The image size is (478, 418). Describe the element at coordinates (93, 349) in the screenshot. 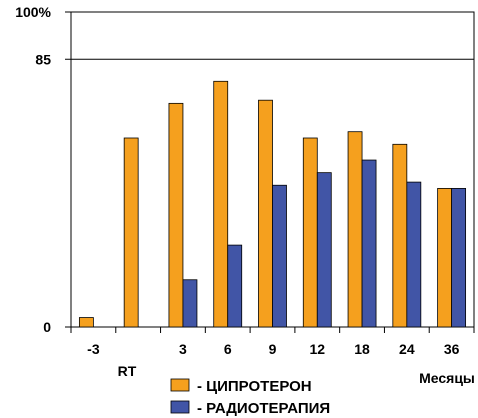

I see `x-tick-label: -3` at that location.